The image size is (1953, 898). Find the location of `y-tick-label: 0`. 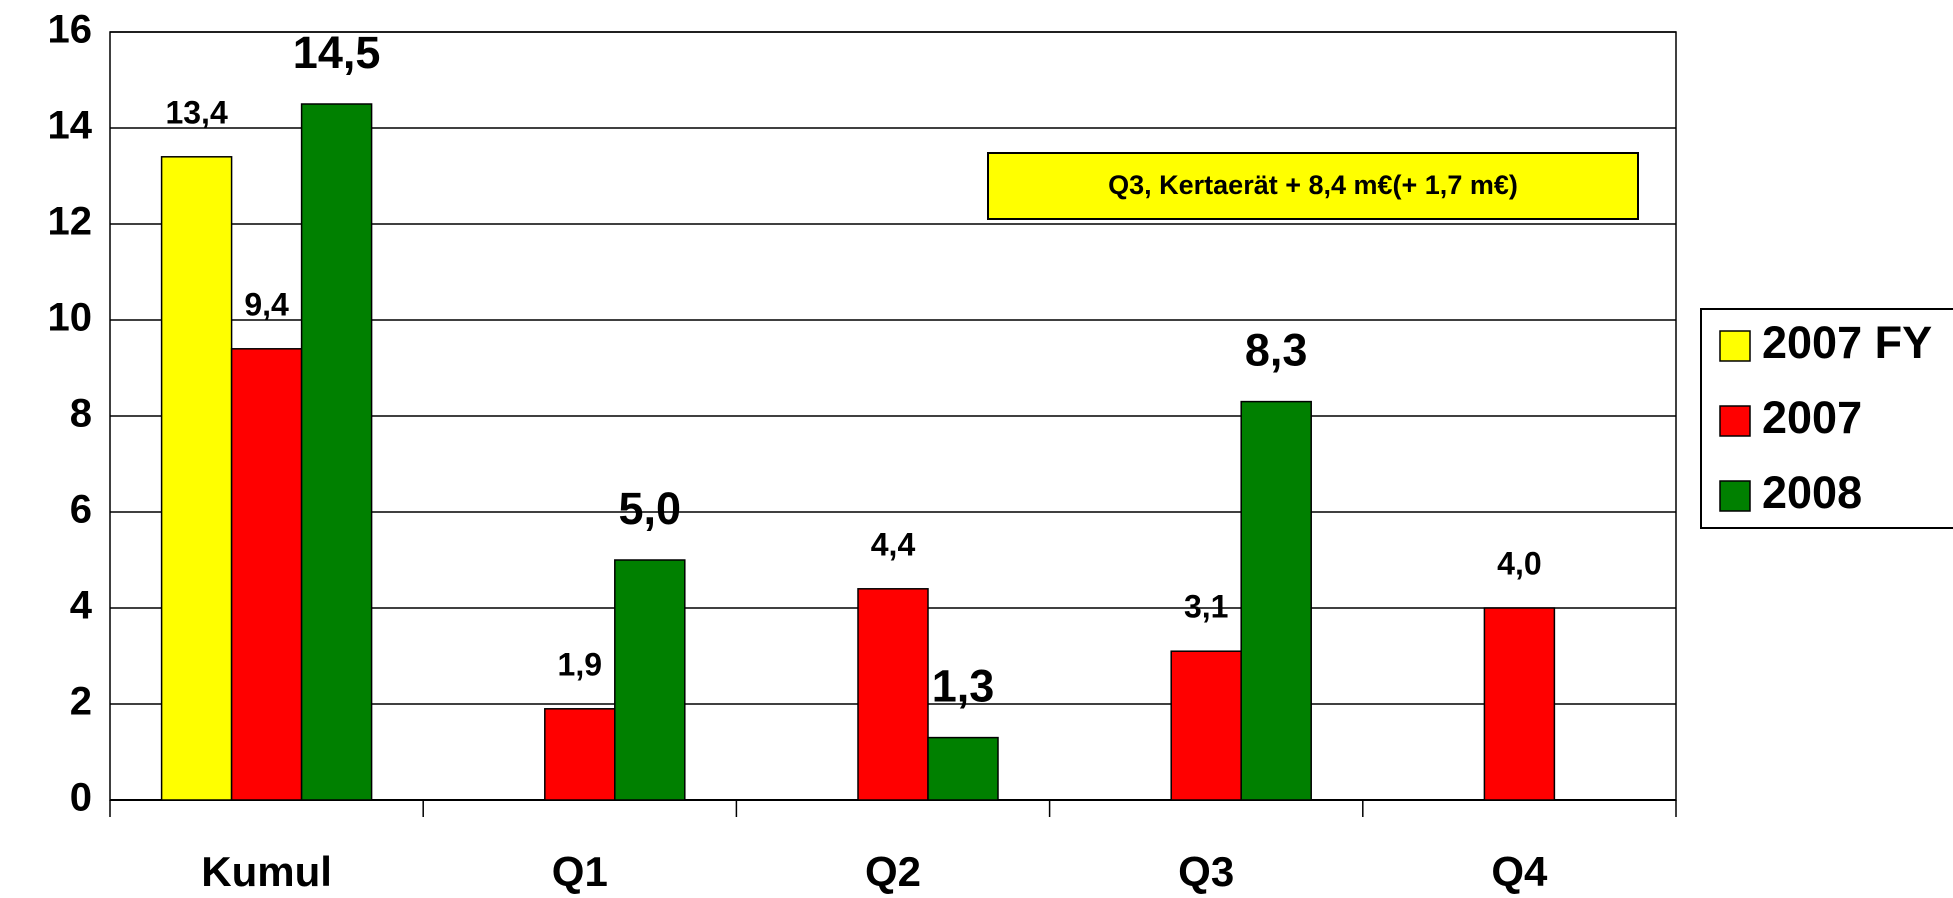

y-tick-label: 0 is located at coordinates (81, 798).